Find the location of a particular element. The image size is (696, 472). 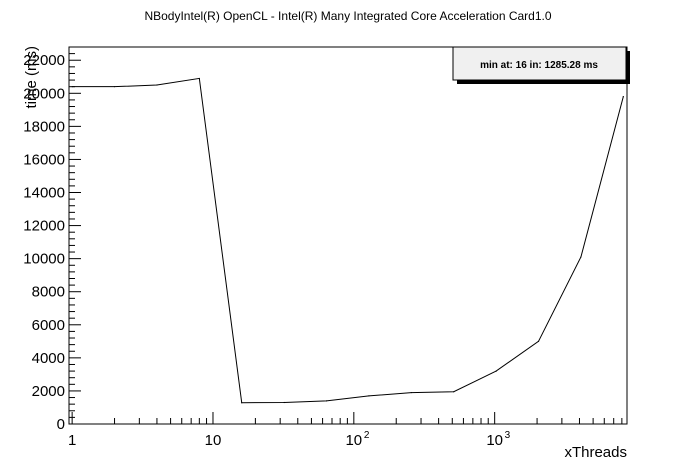

y-tick-label: 0 is located at coordinates (61, 424).